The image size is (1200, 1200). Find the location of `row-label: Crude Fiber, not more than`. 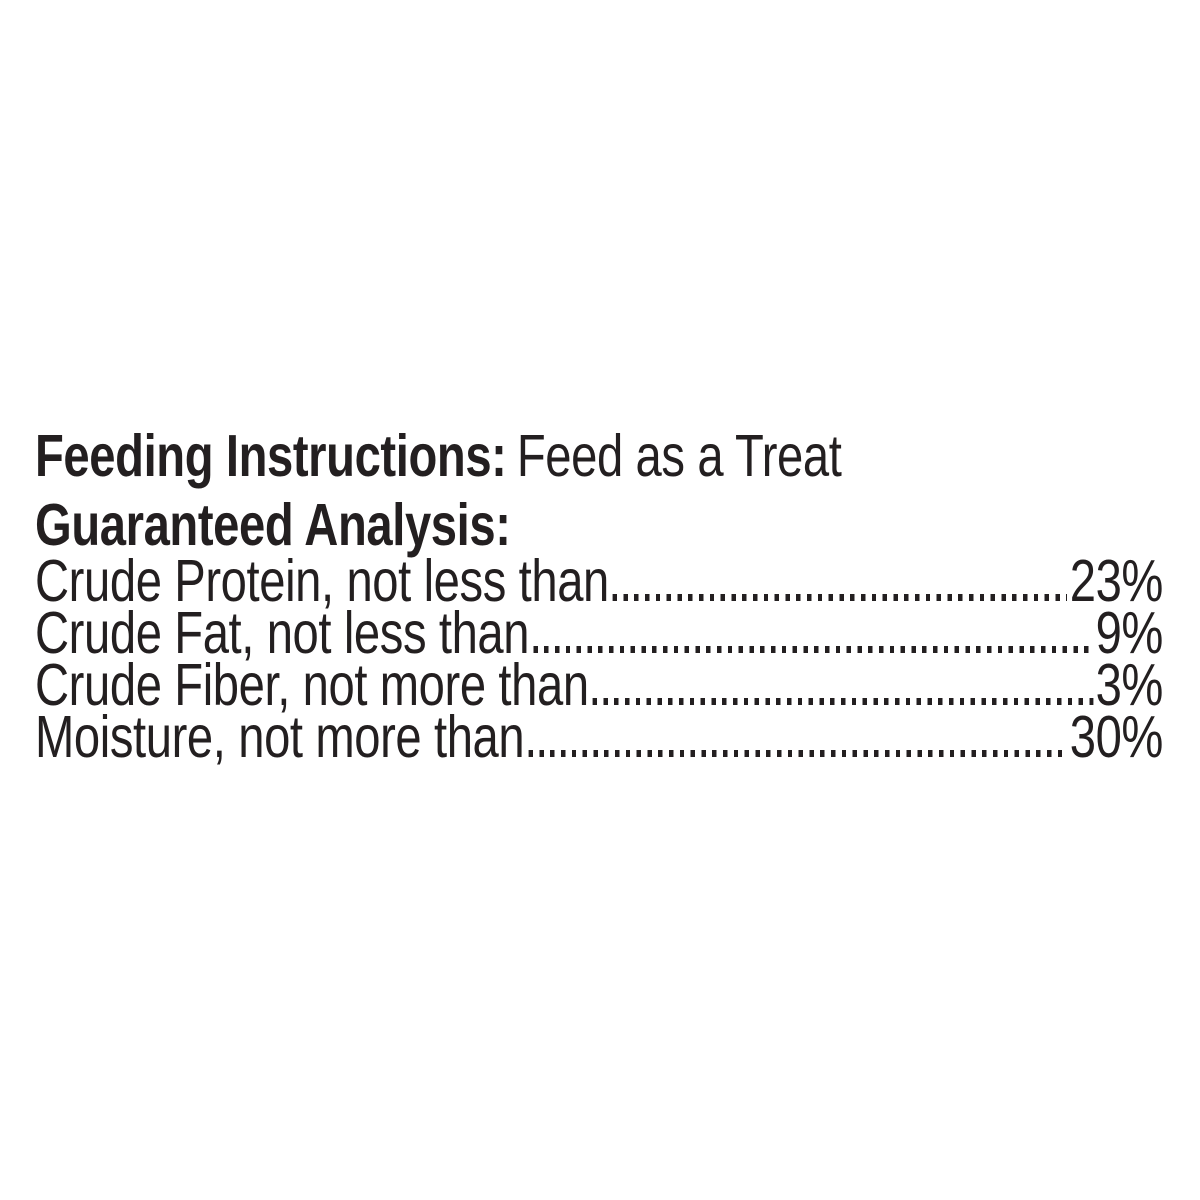

row-label: Crude Fiber, not more than is located at coordinates (312, 685).